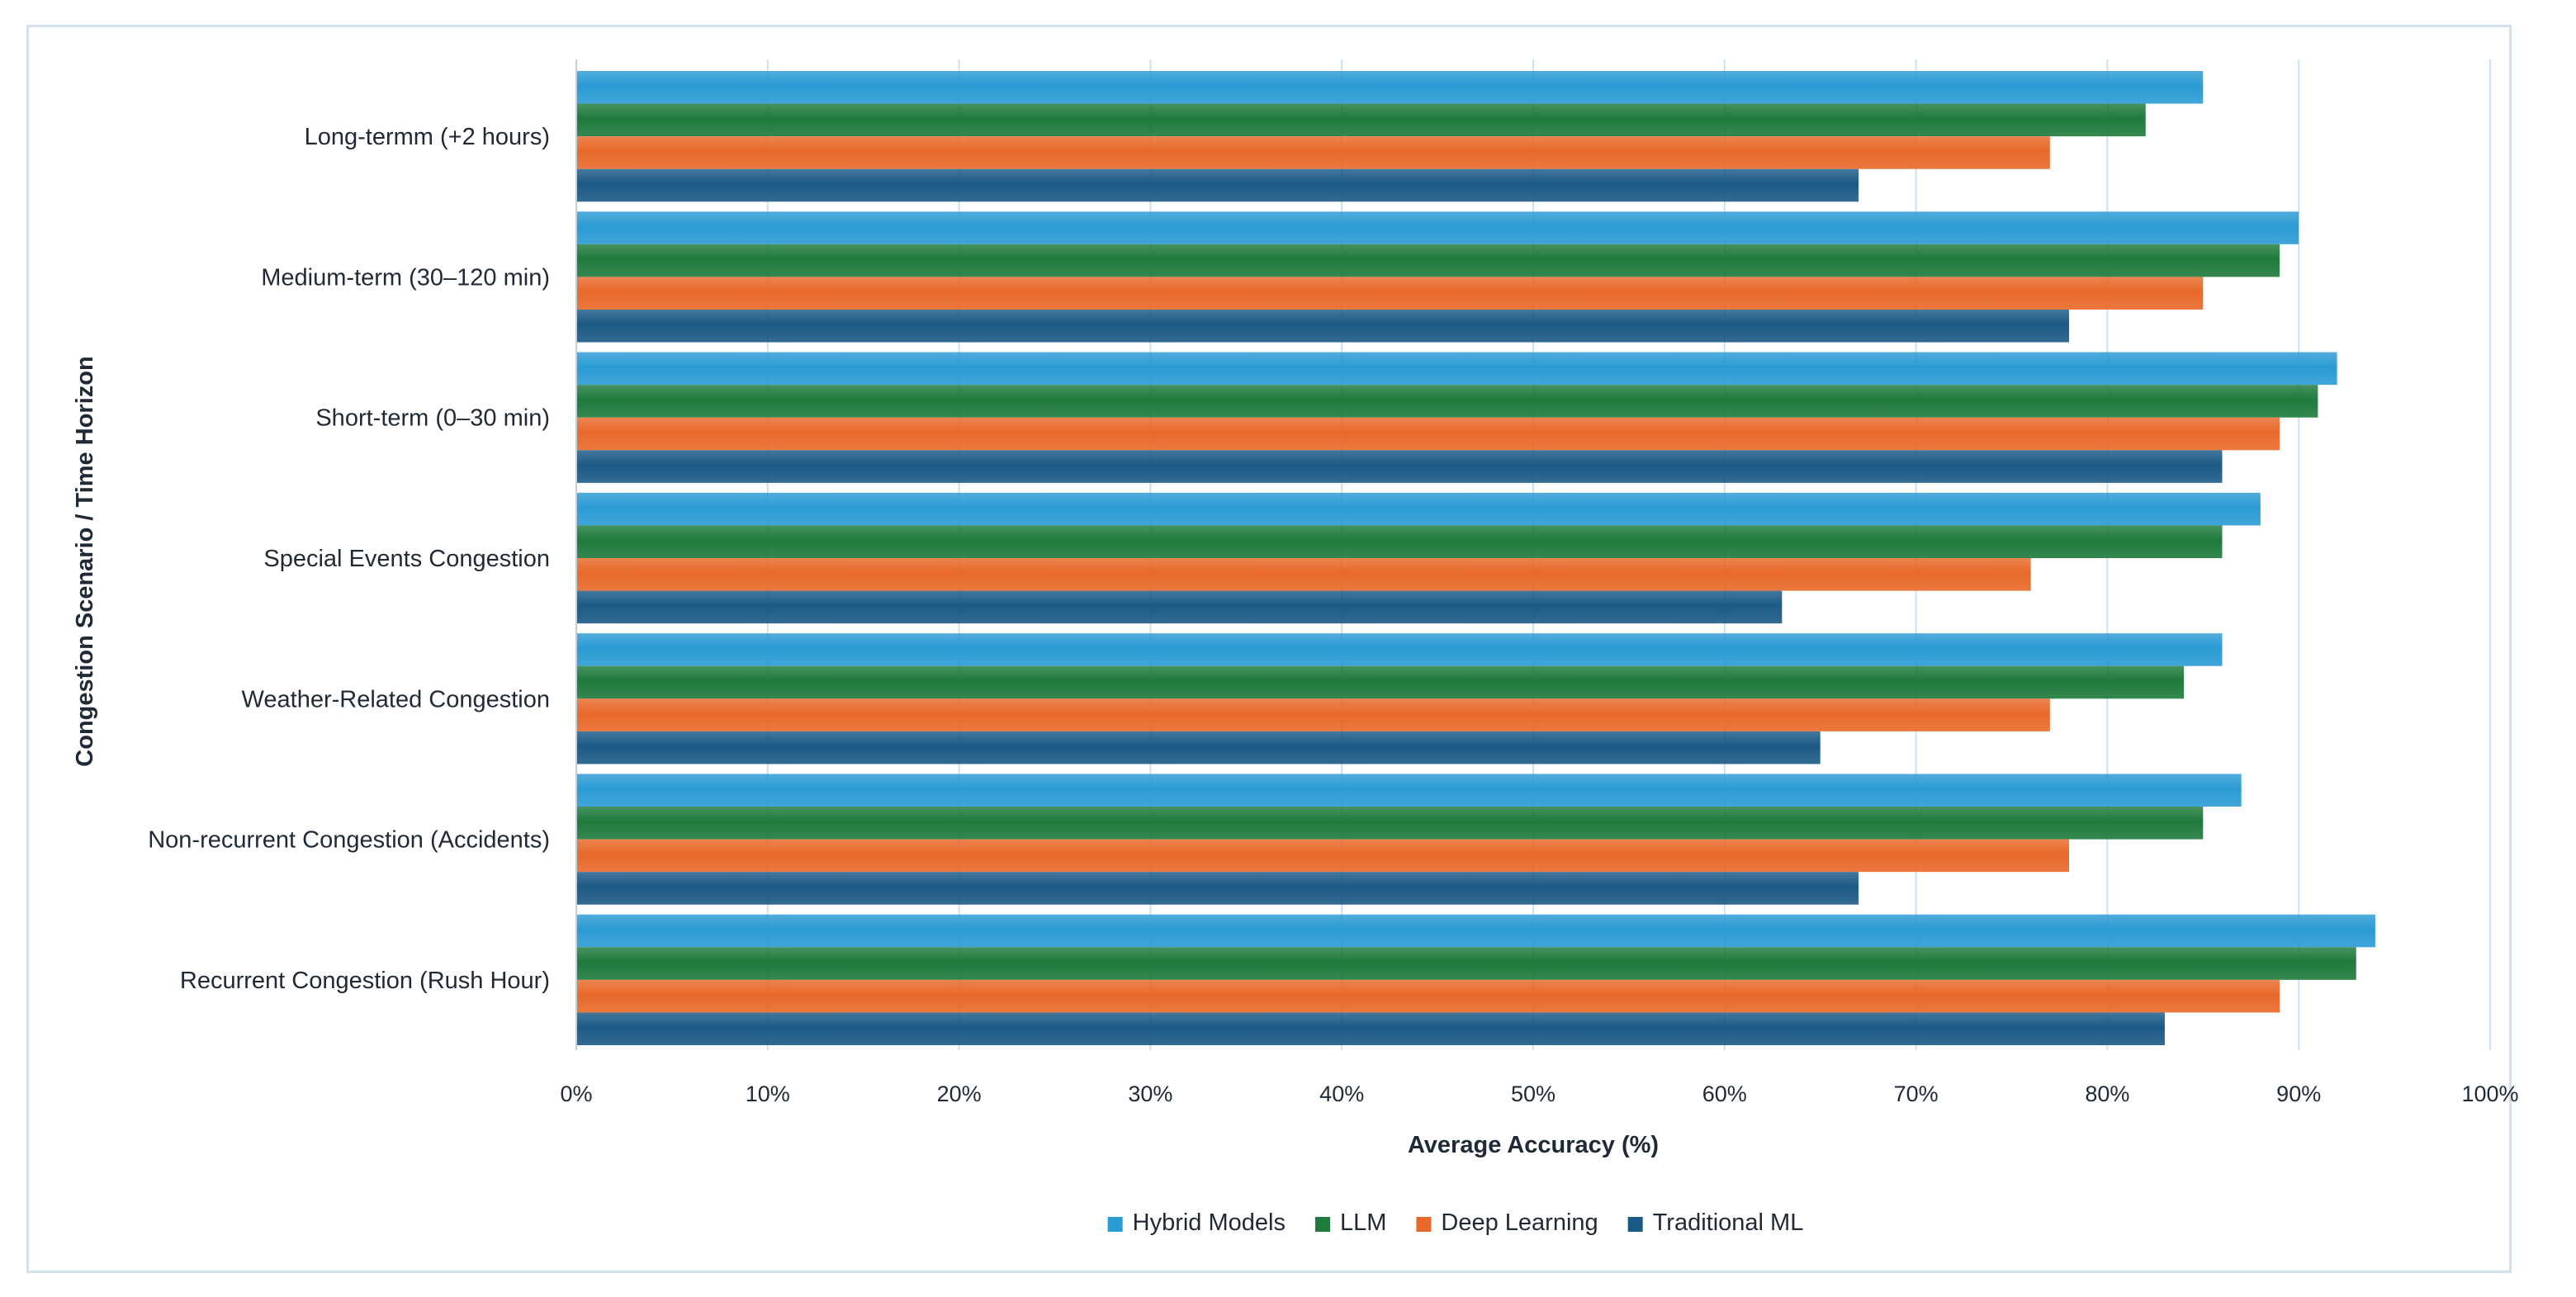 Image resolution: width=2576 pixels, height=1297 pixels. I want to click on x-tick-label: 60%, so click(1724, 1094).